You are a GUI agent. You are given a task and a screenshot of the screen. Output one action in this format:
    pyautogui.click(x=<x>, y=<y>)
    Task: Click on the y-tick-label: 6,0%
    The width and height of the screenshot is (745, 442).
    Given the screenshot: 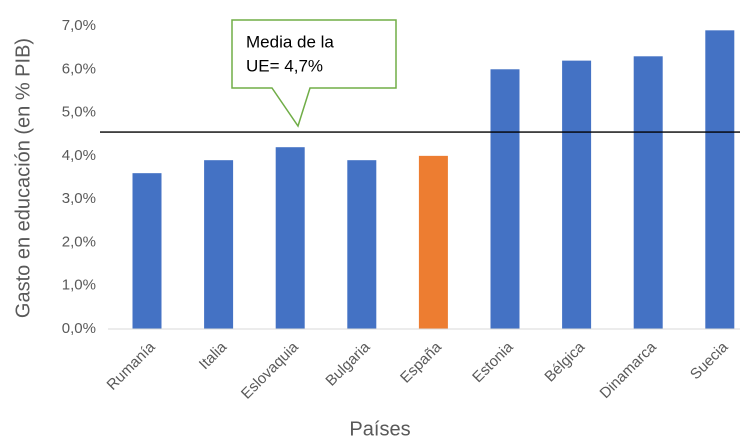 What is the action you would take?
    pyautogui.click(x=79, y=68)
    